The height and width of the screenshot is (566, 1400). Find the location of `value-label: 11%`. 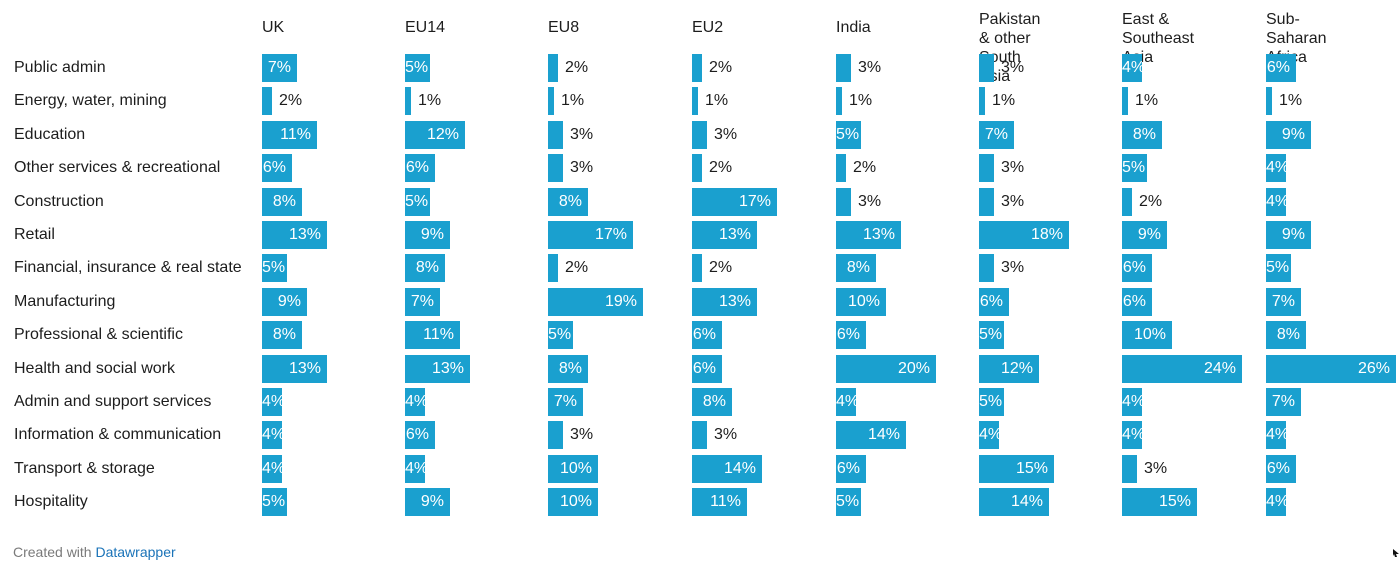

value-label: 11% is located at coordinates (438, 335).